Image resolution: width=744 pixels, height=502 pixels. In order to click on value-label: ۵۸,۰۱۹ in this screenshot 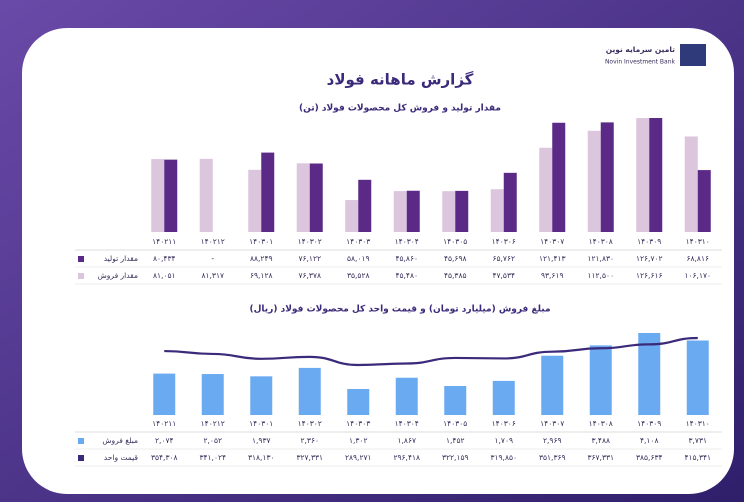, I will do `click(358, 258)`.